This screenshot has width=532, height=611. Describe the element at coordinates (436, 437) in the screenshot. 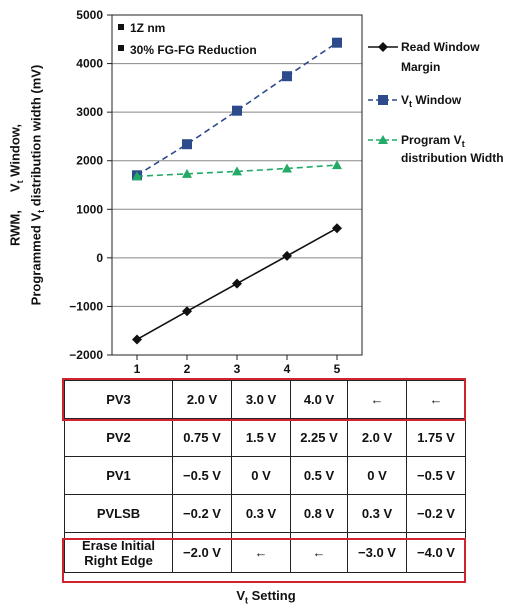

I see `table-cell: 1.75 V` at that location.